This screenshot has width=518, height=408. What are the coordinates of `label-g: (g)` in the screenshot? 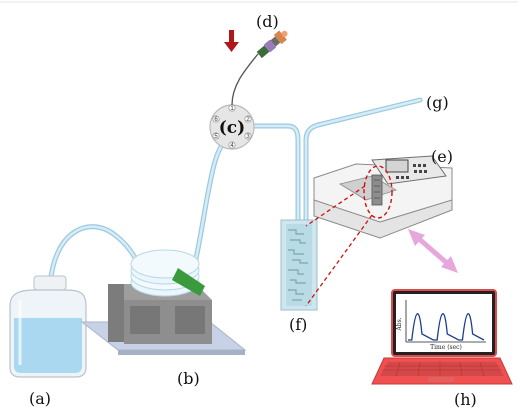 It's located at (437, 102).